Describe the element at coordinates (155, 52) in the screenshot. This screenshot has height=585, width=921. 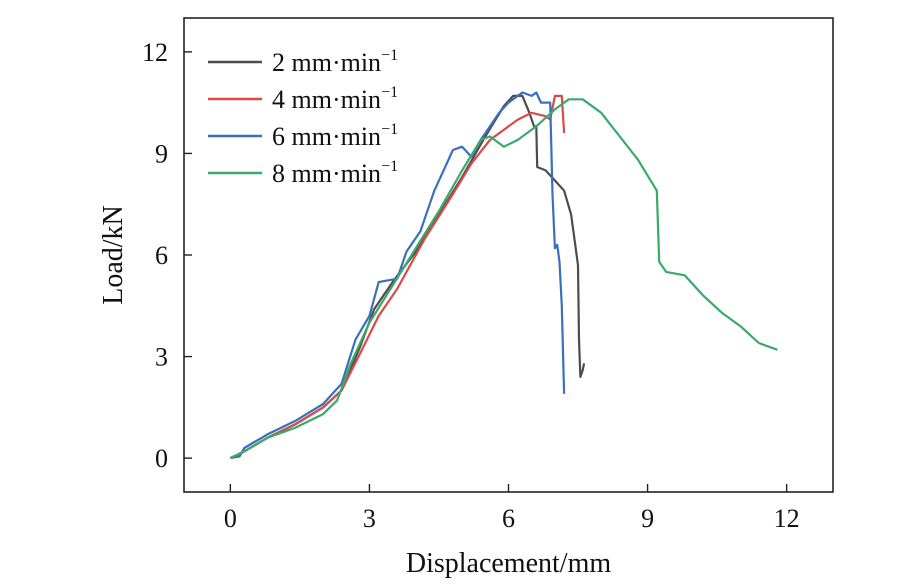
I see `y-tick-label: 12` at that location.